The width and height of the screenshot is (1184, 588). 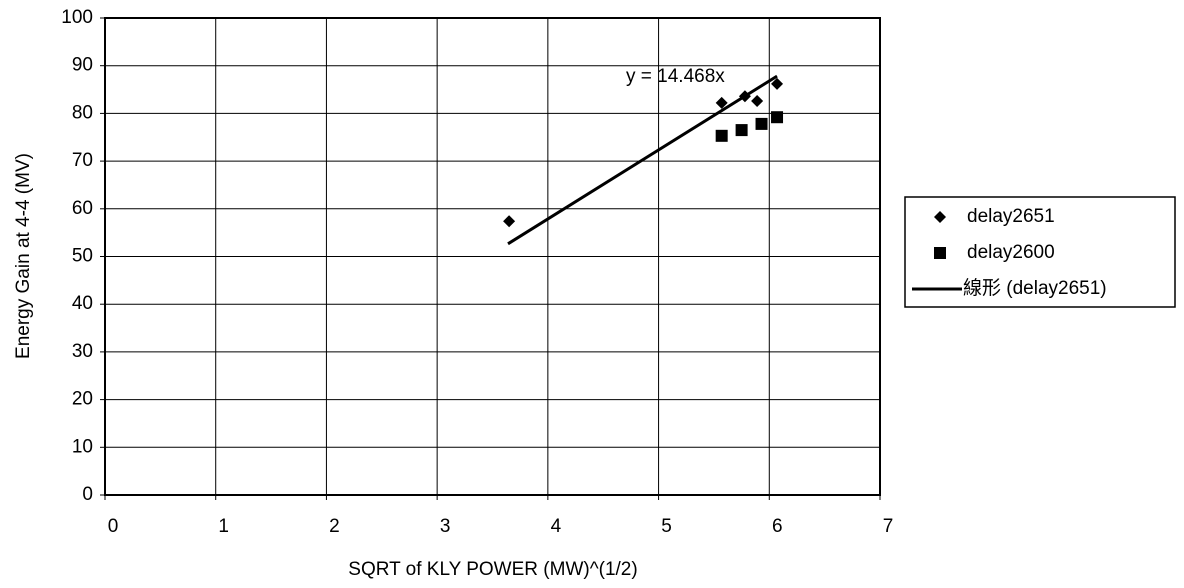 What do you see at coordinates (113, 526) in the screenshot?
I see `x-tick-label: 0` at bounding box center [113, 526].